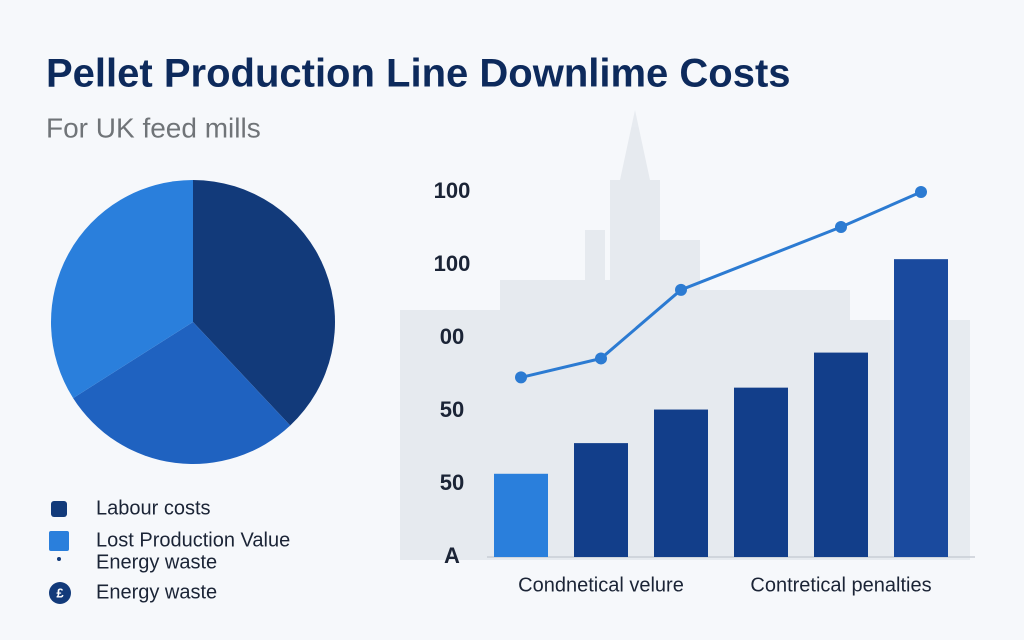  I want to click on x-tick-label: Contretical penalties, so click(840, 585).